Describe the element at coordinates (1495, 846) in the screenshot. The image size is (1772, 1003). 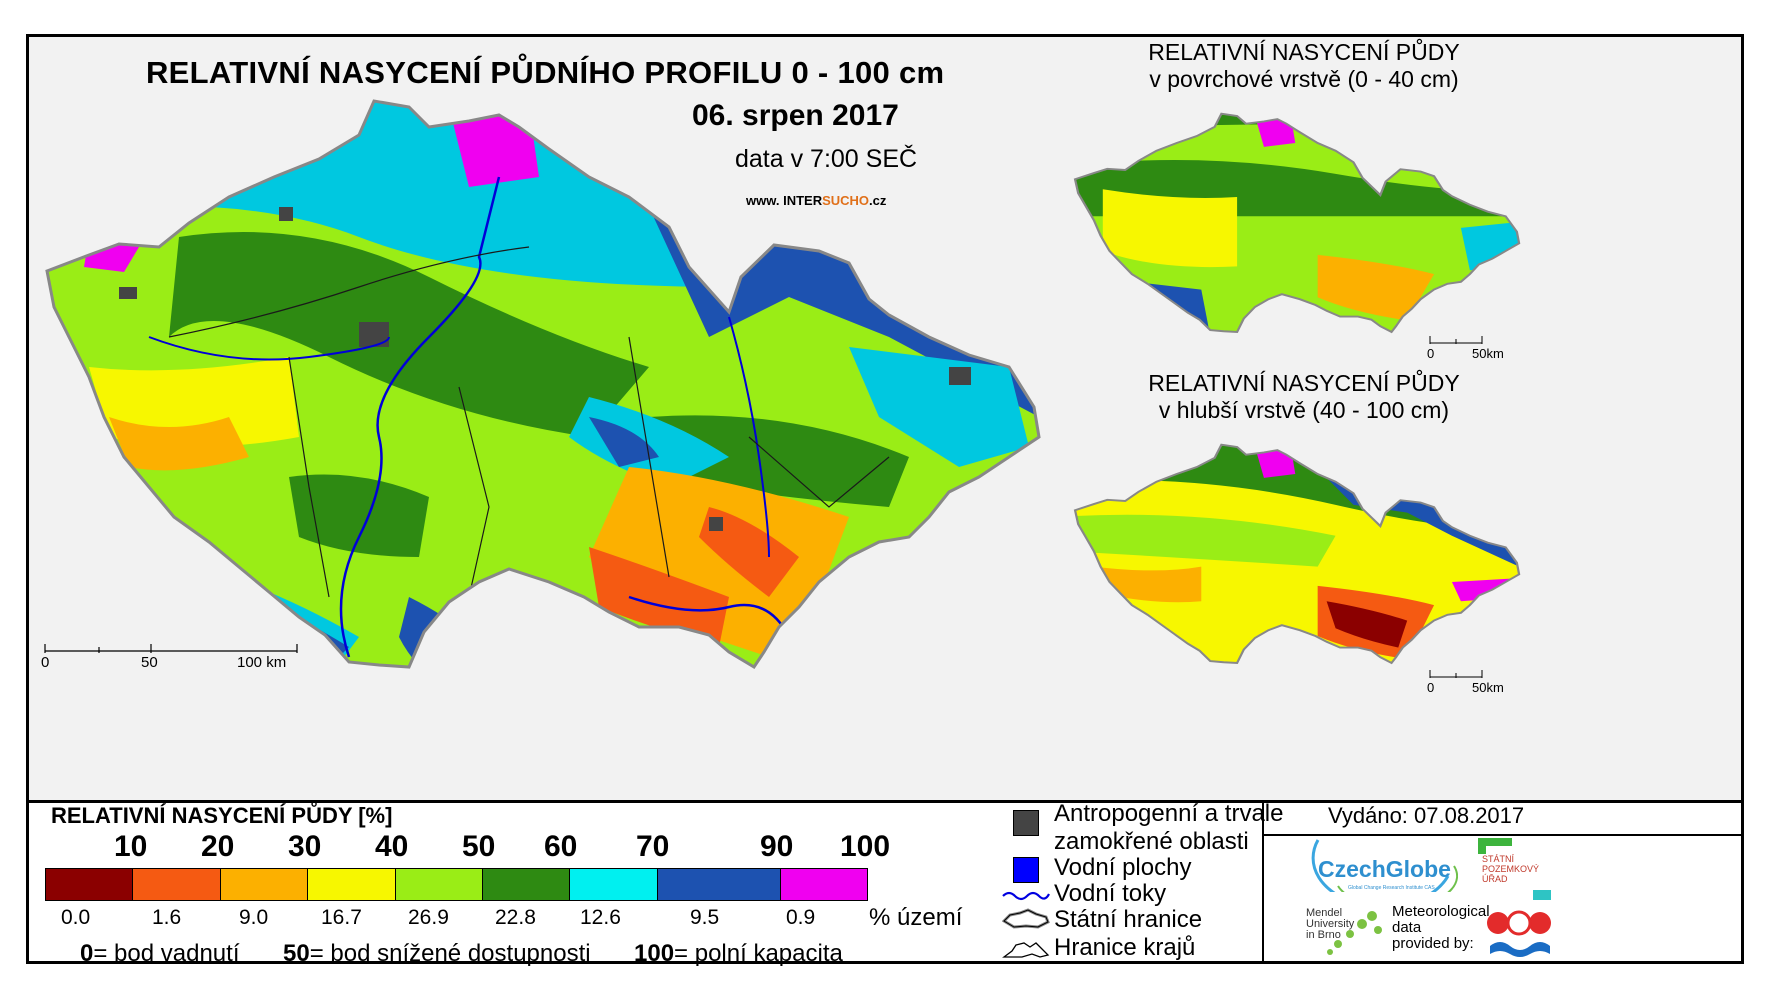
I see `spu-logo-icon` at that location.